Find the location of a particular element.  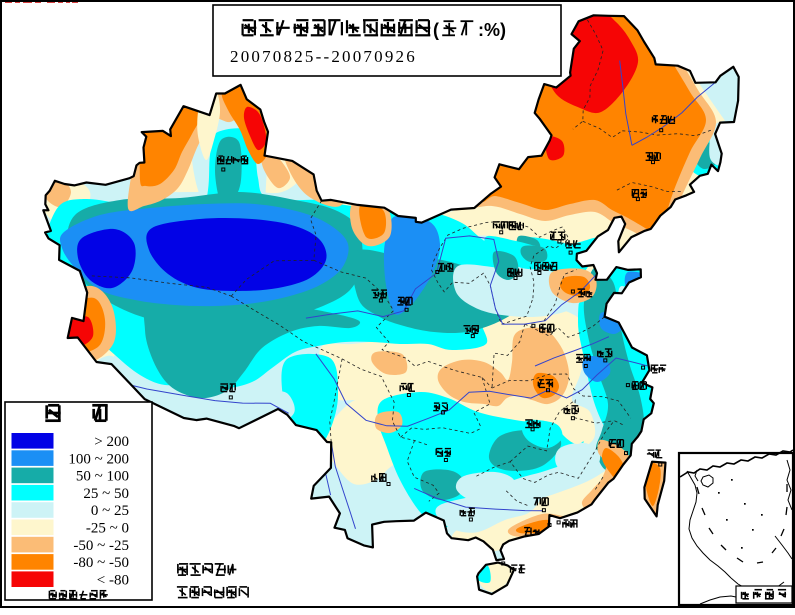

svg-text: 25 ~ 50 is located at coordinates (106, 494).